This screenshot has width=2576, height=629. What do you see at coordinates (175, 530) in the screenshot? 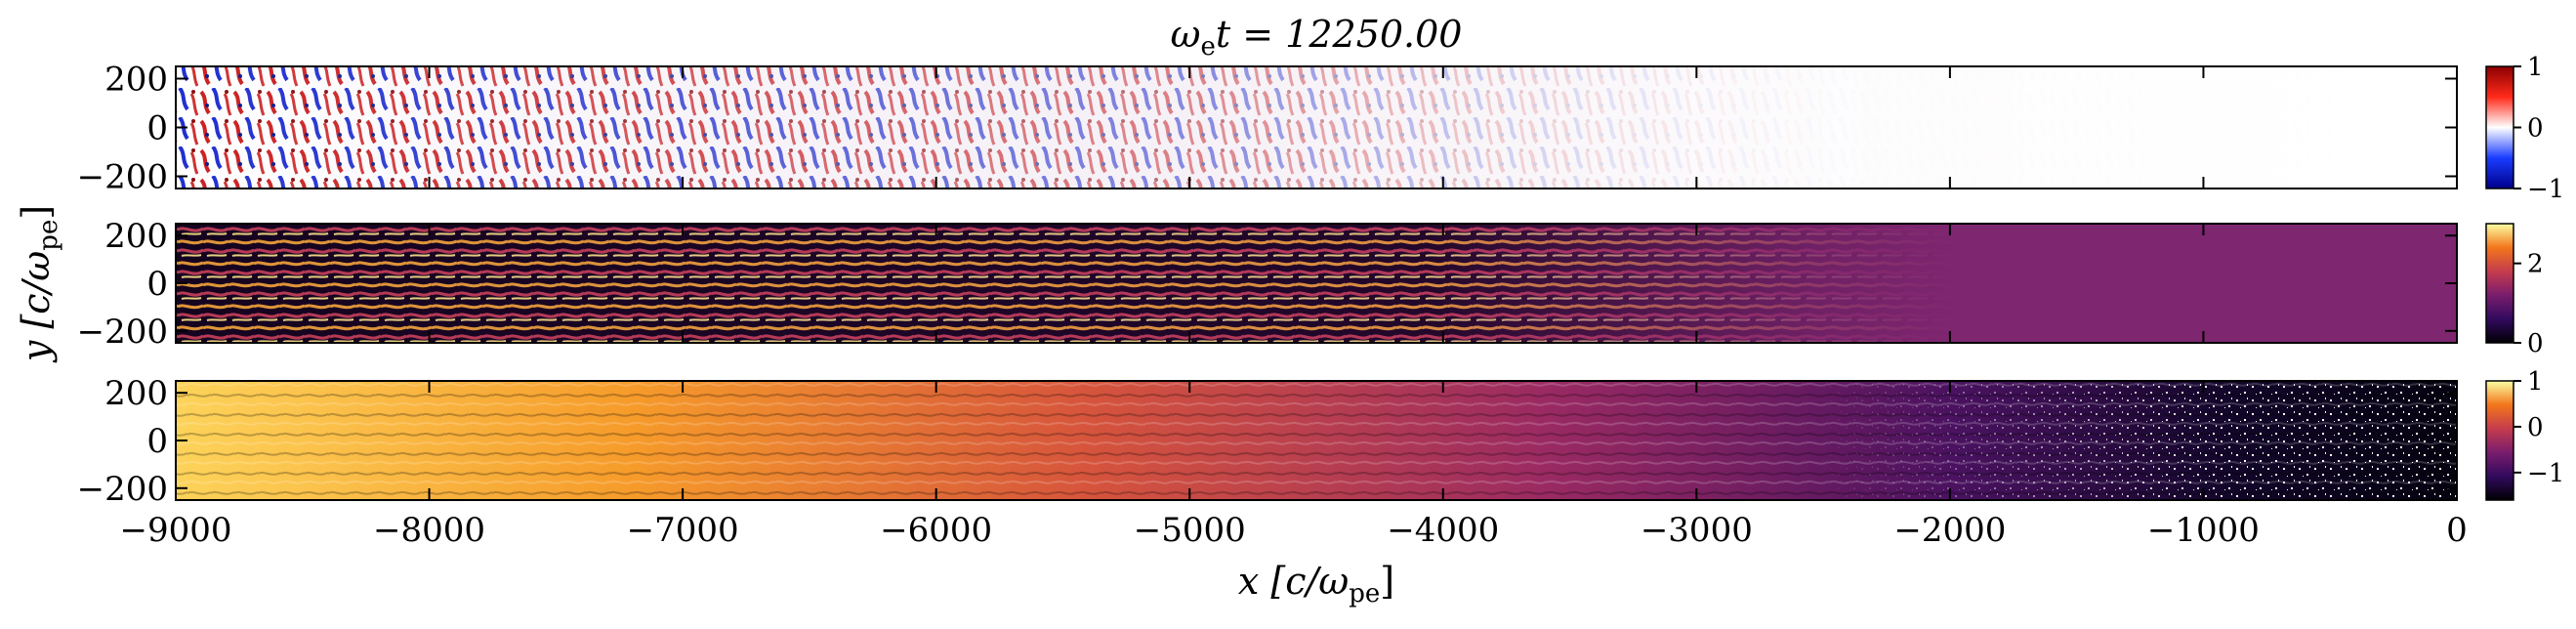
I see `xtick-label-0: −9000` at bounding box center [175, 530].